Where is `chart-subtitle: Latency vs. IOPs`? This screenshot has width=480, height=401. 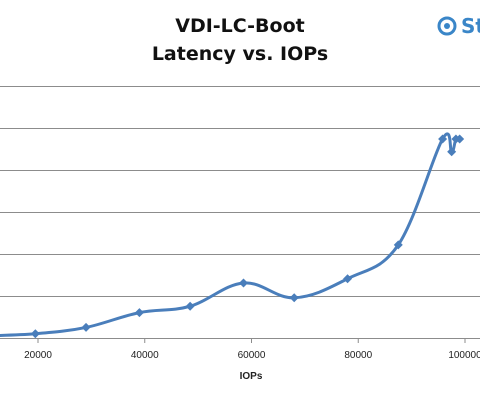
chart-subtitle: Latency vs. IOPs is located at coordinates (240, 54).